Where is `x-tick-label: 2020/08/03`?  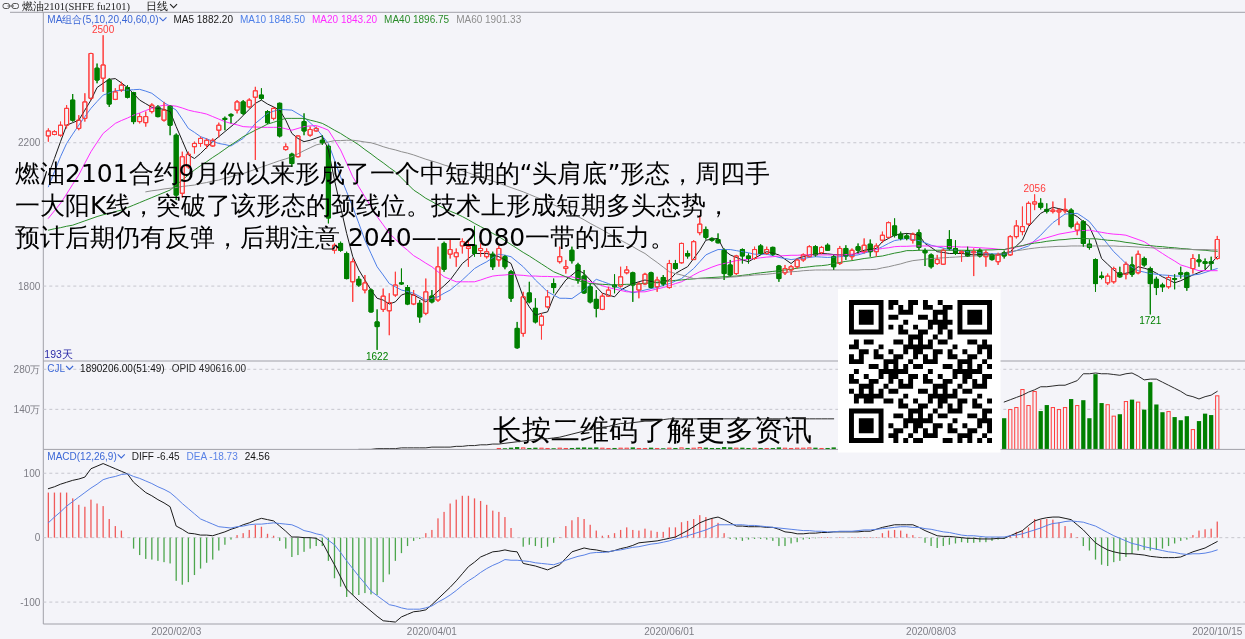 x-tick-label: 2020/08/03 is located at coordinates (931, 631).